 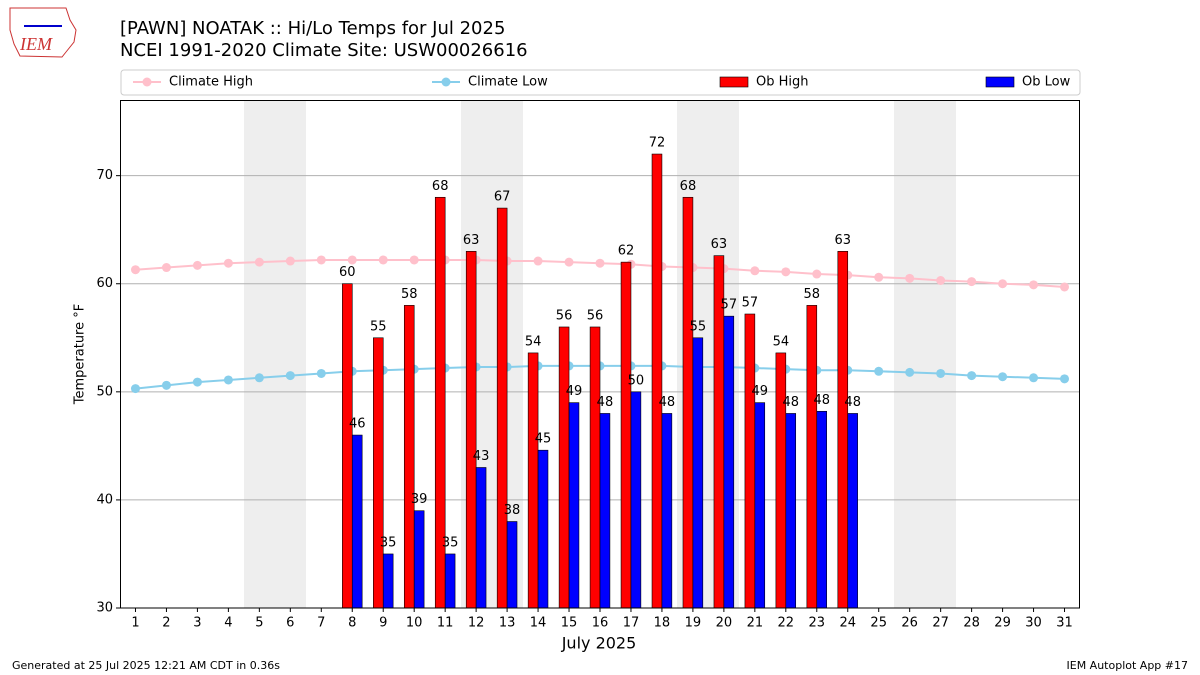 What do you see at coordinates (352, 623) in the screenshot?
I see `x-tick-label: 8` at bounding box center [352, 623].